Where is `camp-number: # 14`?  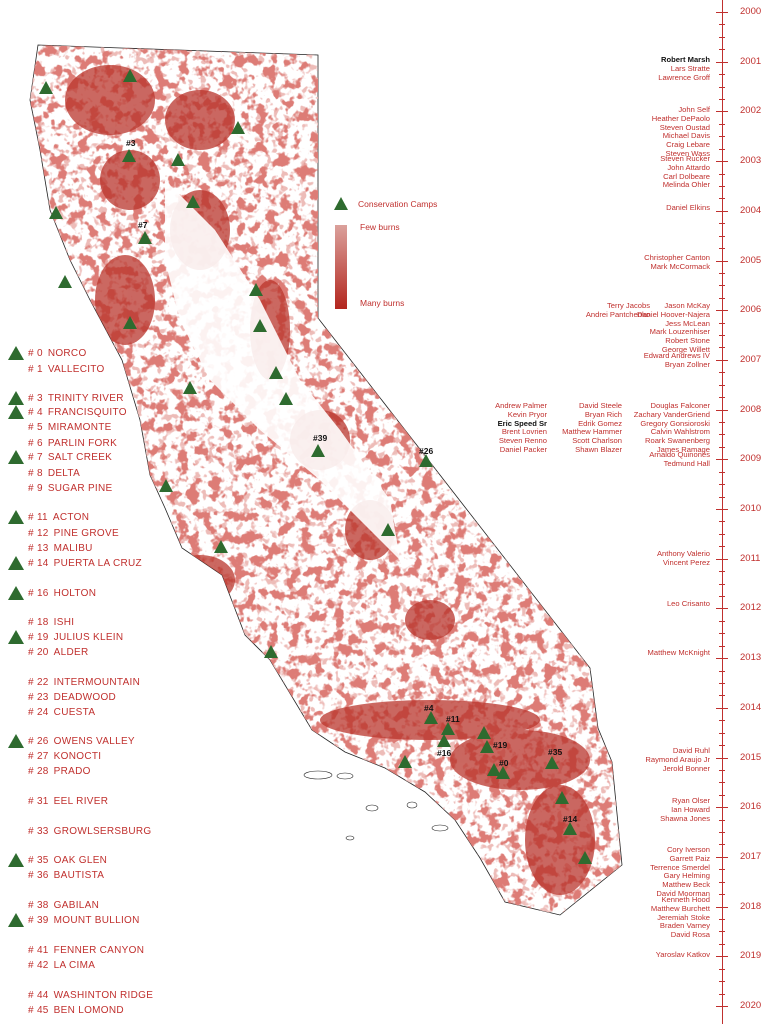
camp-number: # 14 is located at coordinates (38, 563).